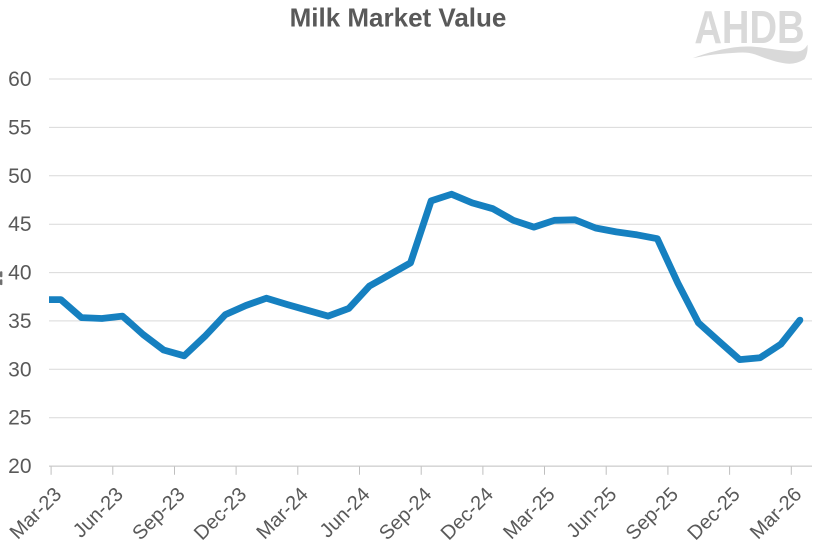 This screenshot has height=559, width=814. I want to click on svg-text: 35, so click(19, 321).